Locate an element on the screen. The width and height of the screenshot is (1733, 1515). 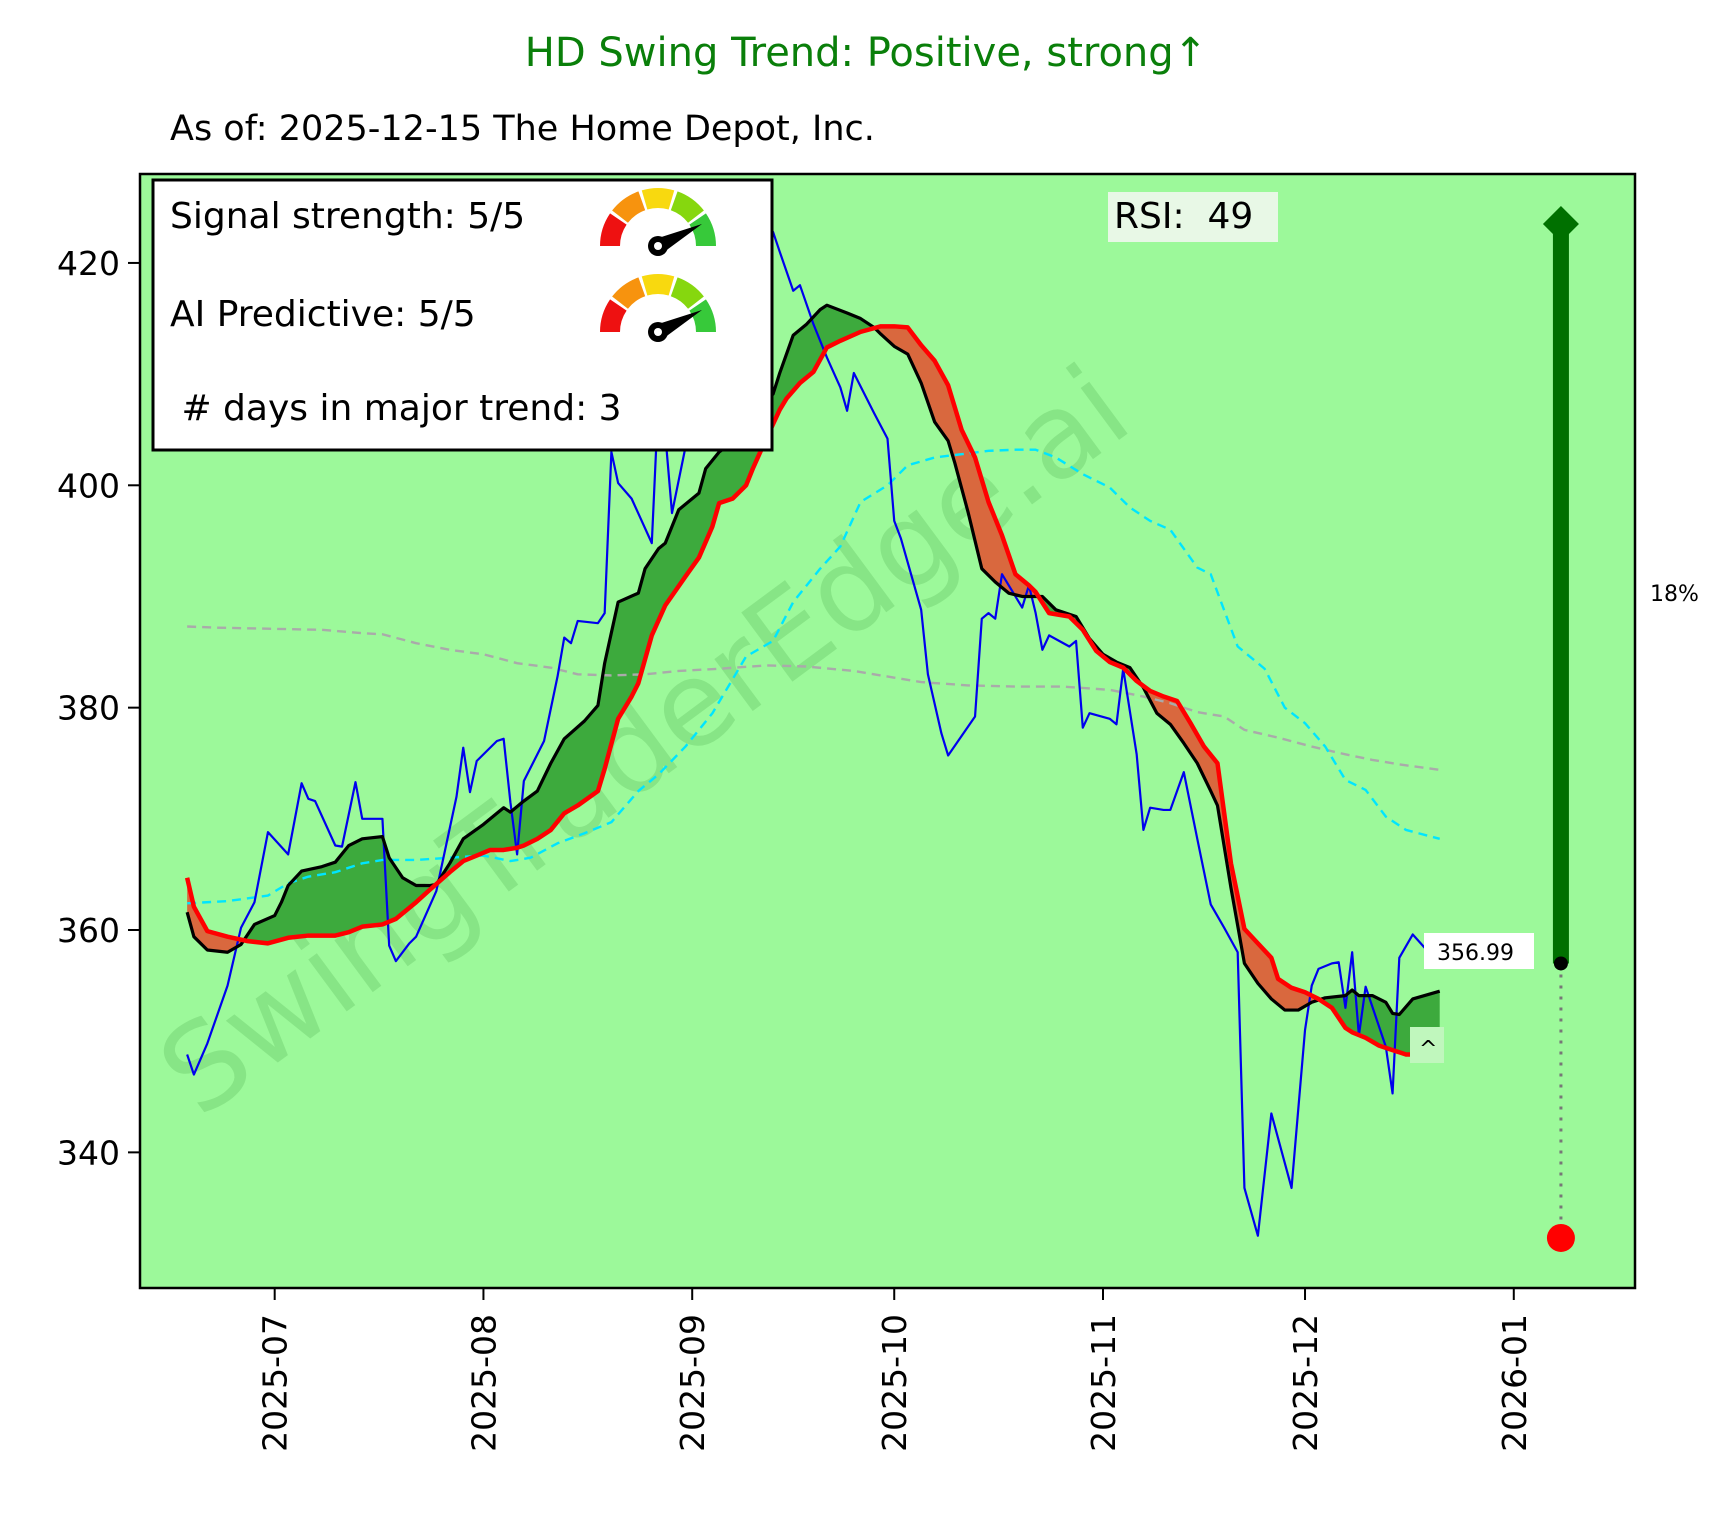
last-price-box is located at coordinates (1479, 951).